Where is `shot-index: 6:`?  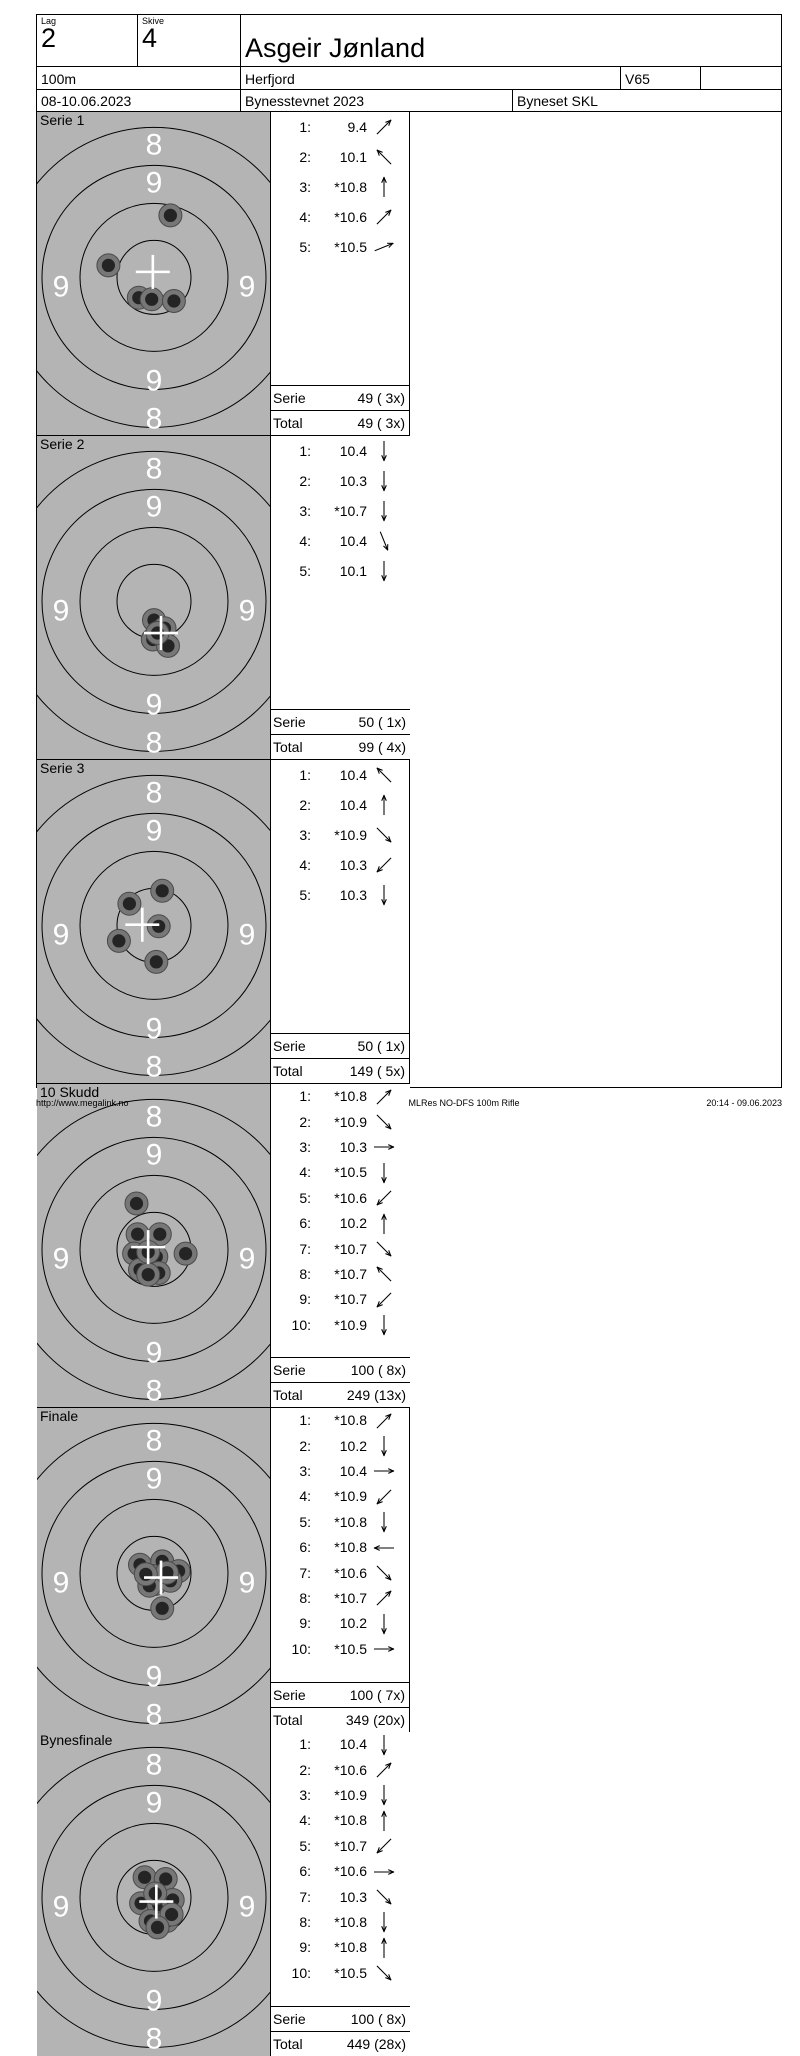
shot-index: 6: is located at coordinates (294, 1223).